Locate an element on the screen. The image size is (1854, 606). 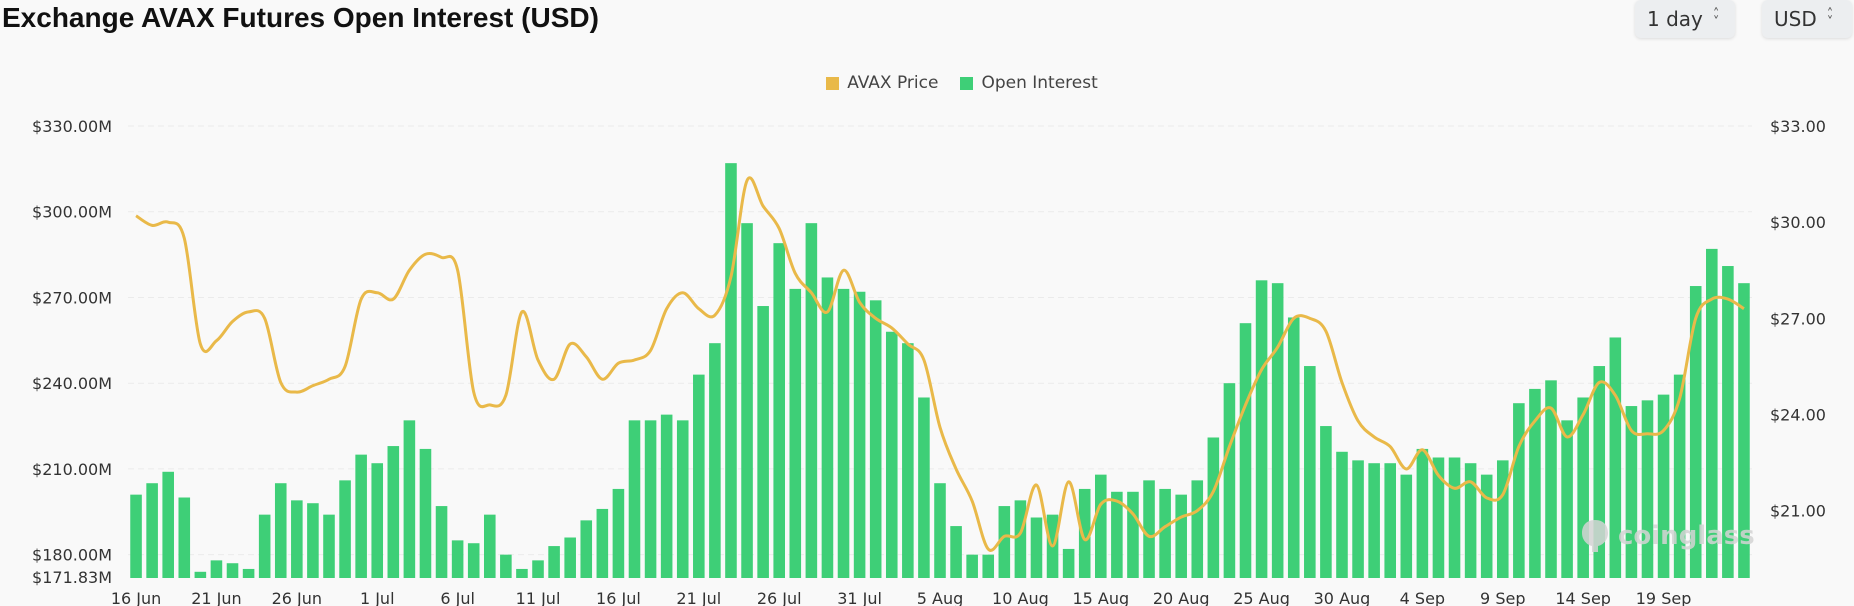
x-tick-label: 11 Jul is located at coordinates (538, 597).